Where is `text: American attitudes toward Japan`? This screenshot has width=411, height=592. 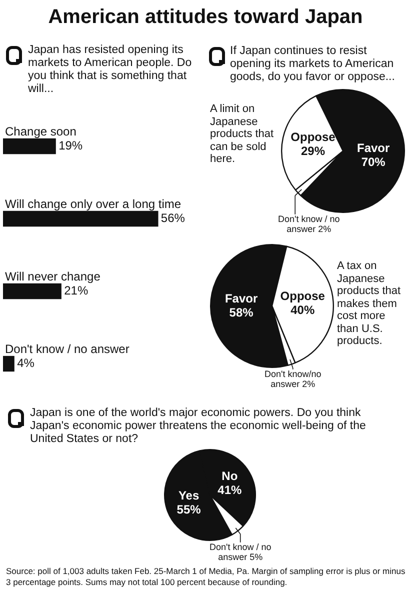 text: American attitudes toward Japan is located at coordinates (205, 17).